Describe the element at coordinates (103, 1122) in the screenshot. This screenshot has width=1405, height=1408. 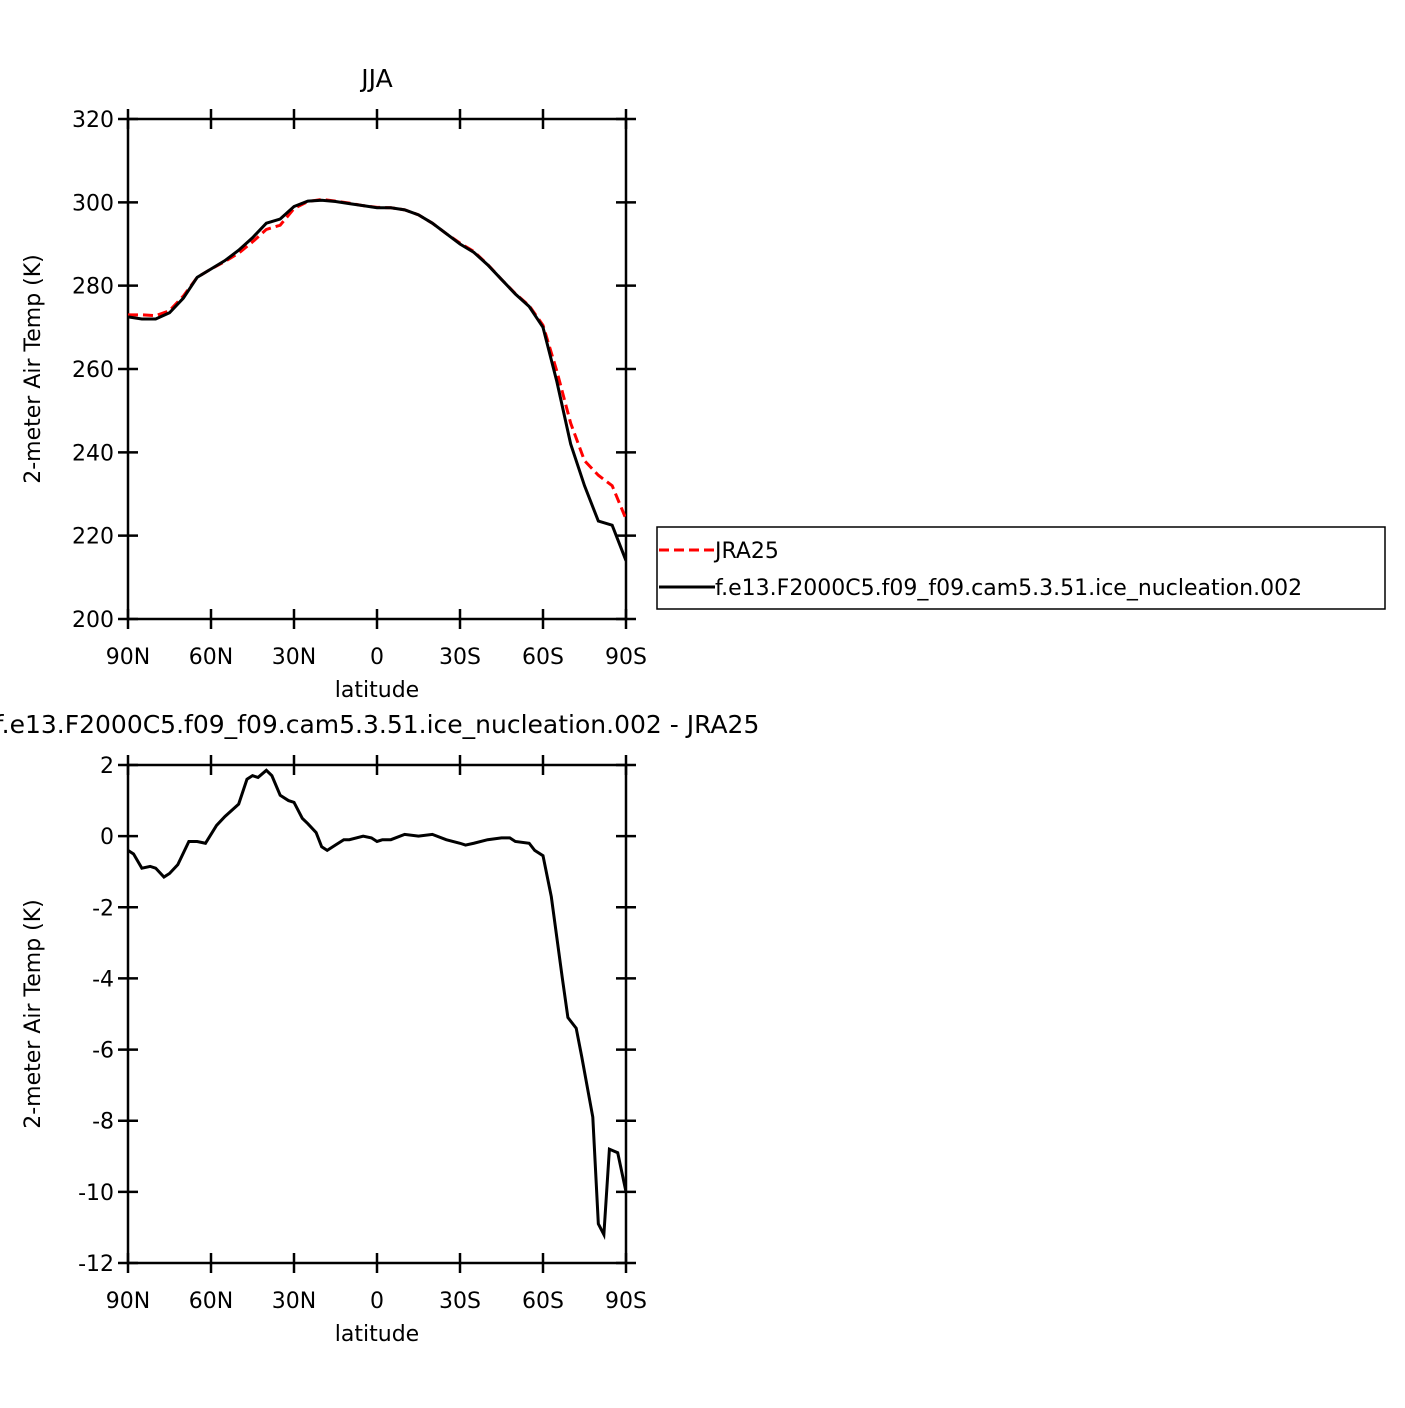
I see `y-tick-label: -8` at that location.